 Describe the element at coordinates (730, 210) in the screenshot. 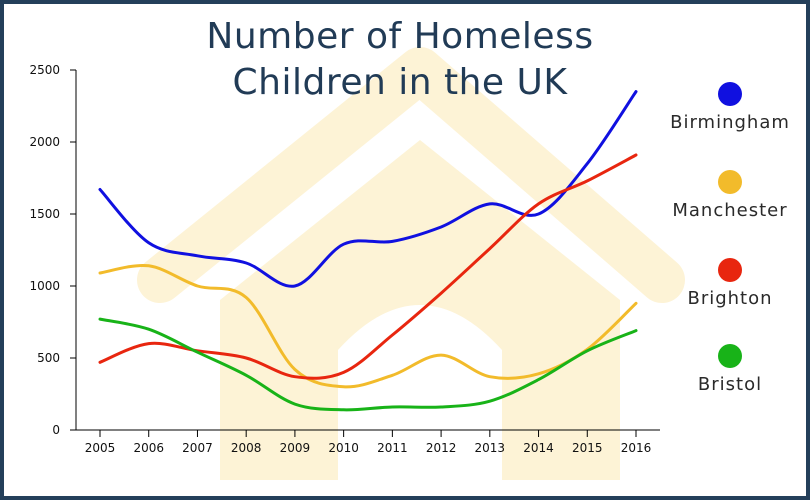

I see `legend-label: Manchester` at that location.